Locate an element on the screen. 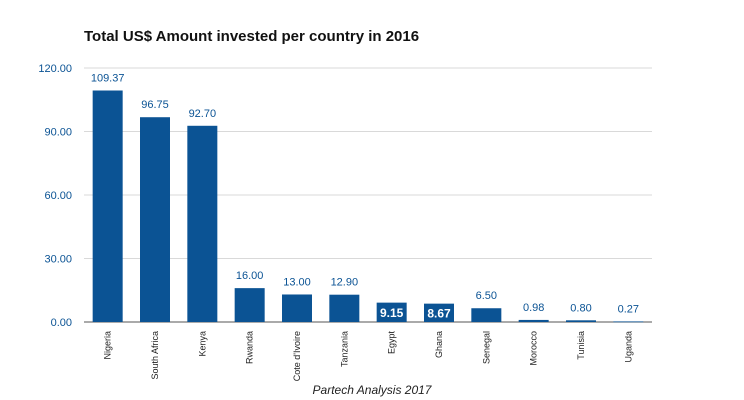  data-label: 13.00 is located at coordinates (297, 282).